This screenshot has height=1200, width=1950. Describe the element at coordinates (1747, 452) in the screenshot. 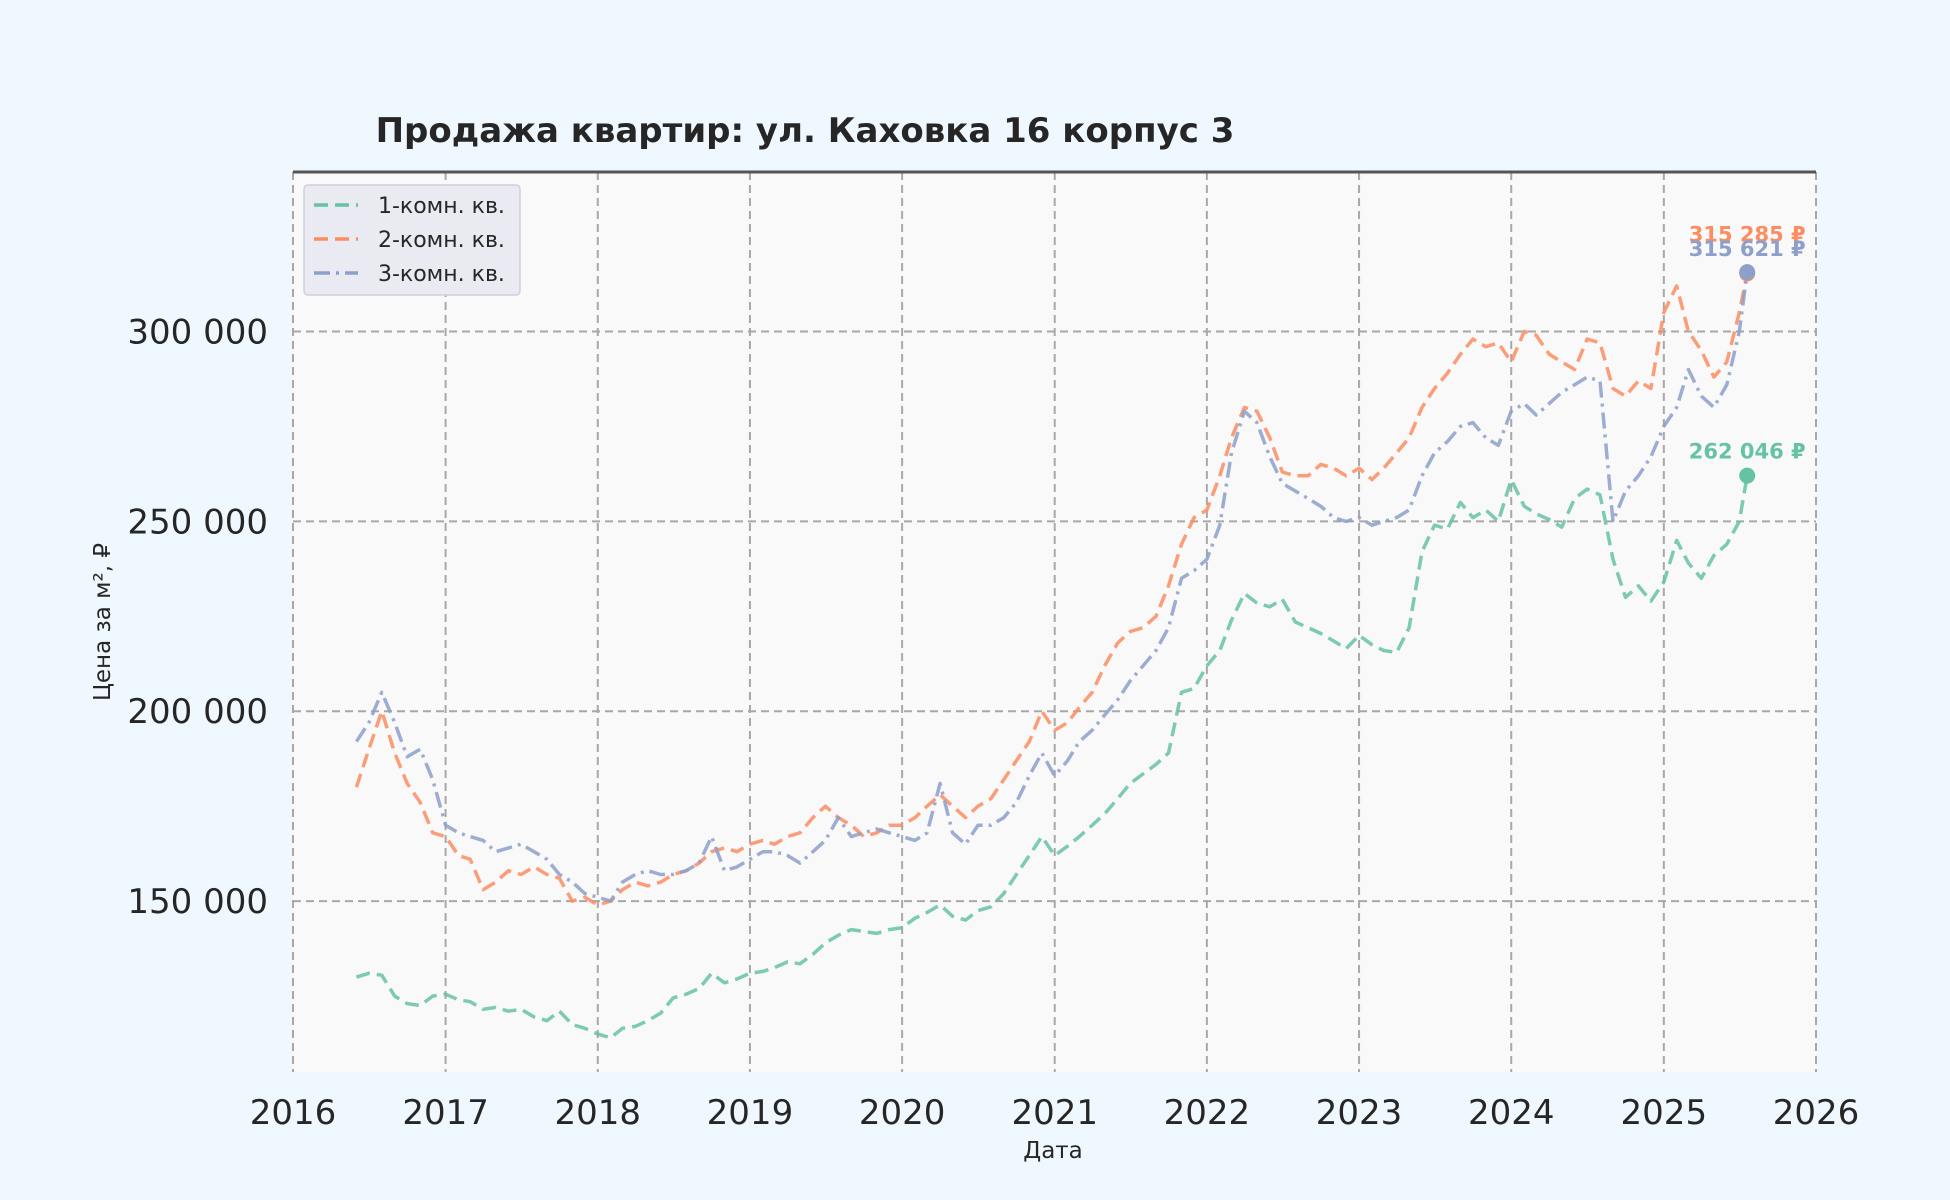

I see `last-value-label-1: 262 046 ₽` at that location.